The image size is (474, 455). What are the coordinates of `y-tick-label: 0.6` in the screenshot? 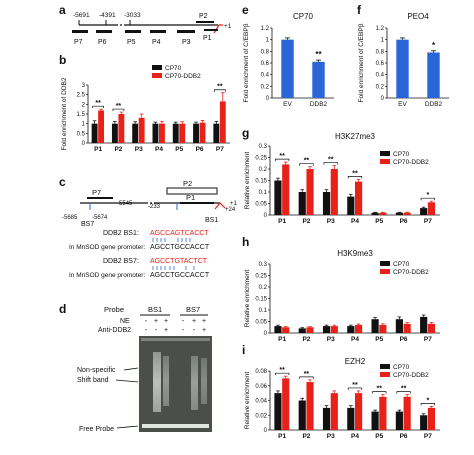 It's located at (380, 64).